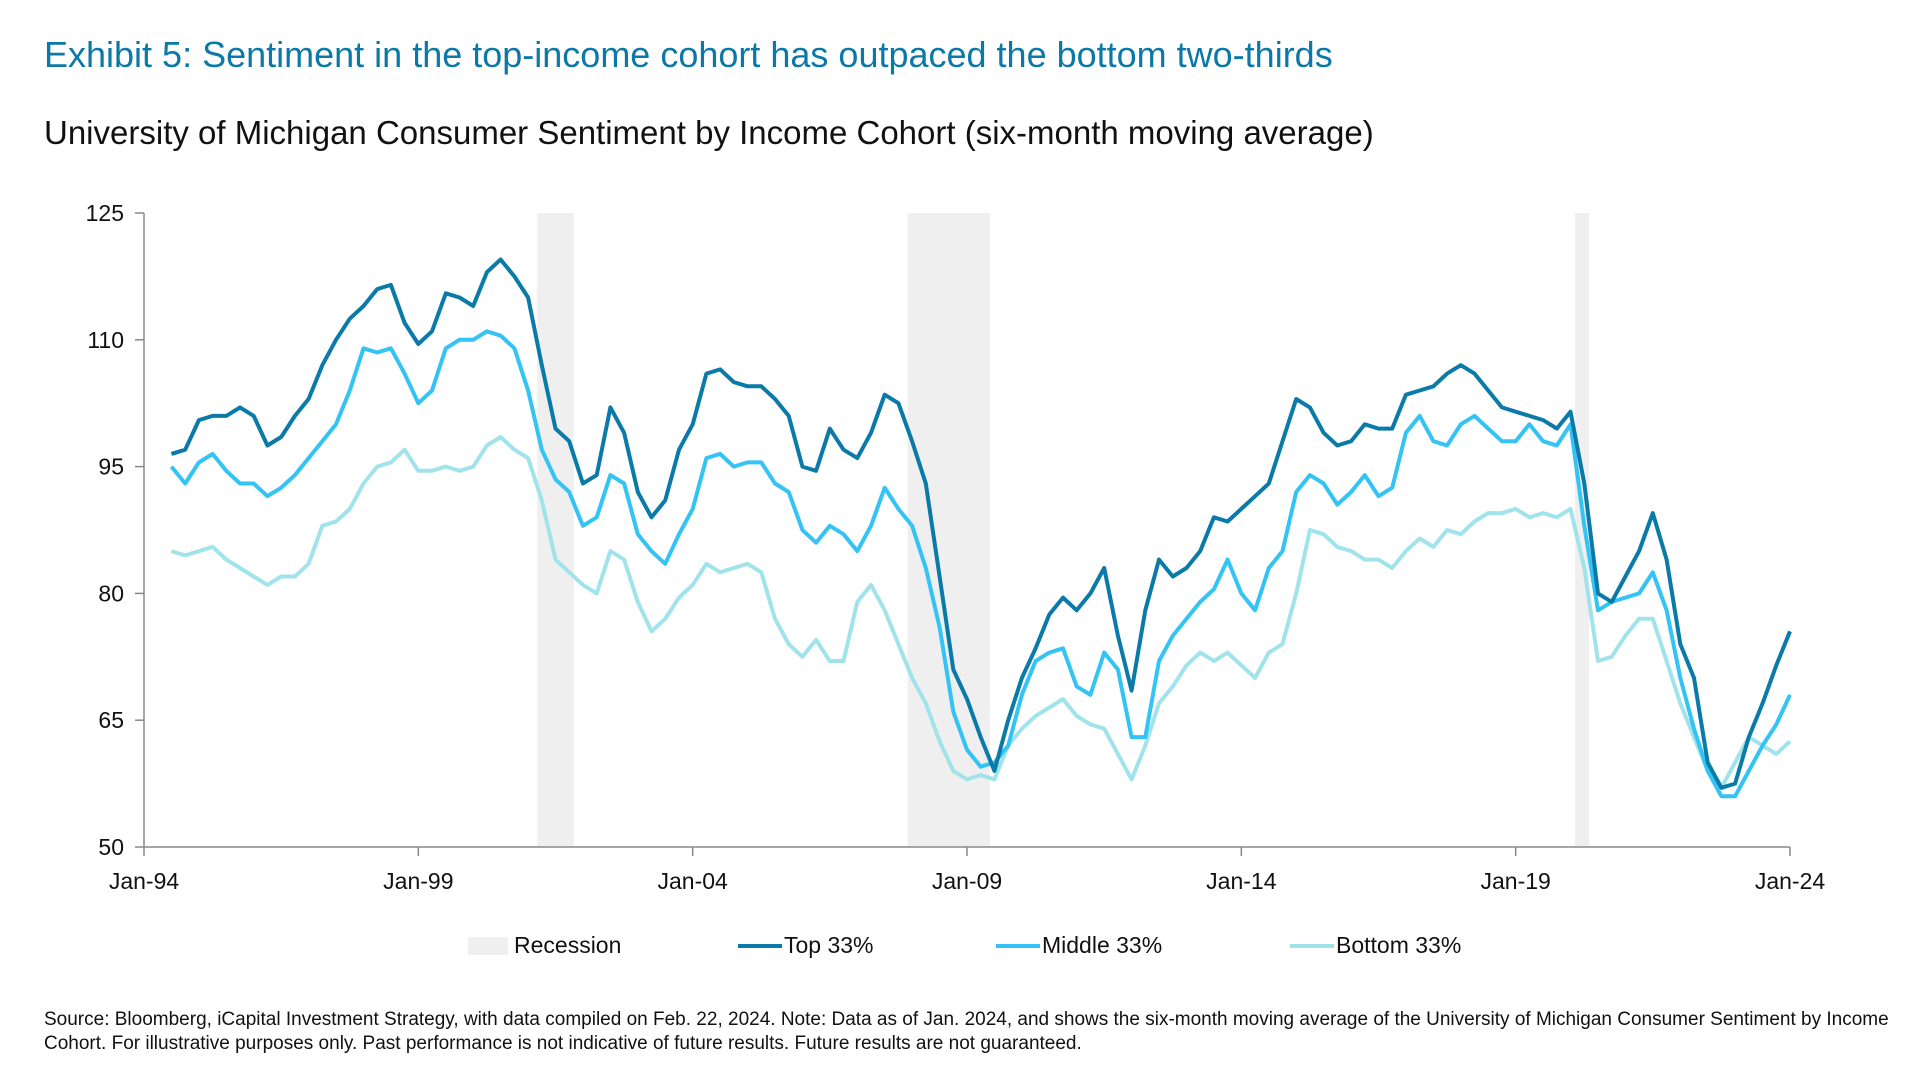 Image resolution: width=1920 pixels, height=1080 pixels. I want to click on top-line-swatch-icon, so click(760, 945).